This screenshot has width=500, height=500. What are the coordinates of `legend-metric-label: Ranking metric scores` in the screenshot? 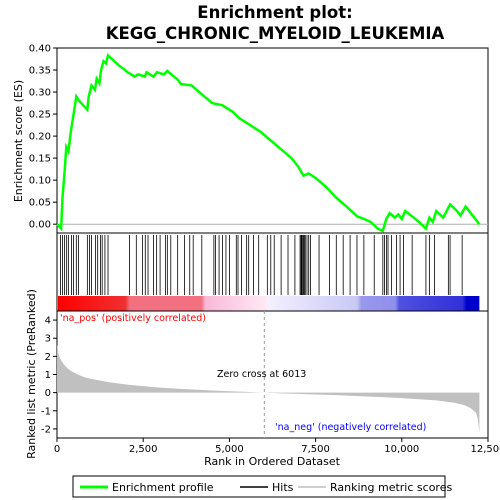 It's located at (391, 487).